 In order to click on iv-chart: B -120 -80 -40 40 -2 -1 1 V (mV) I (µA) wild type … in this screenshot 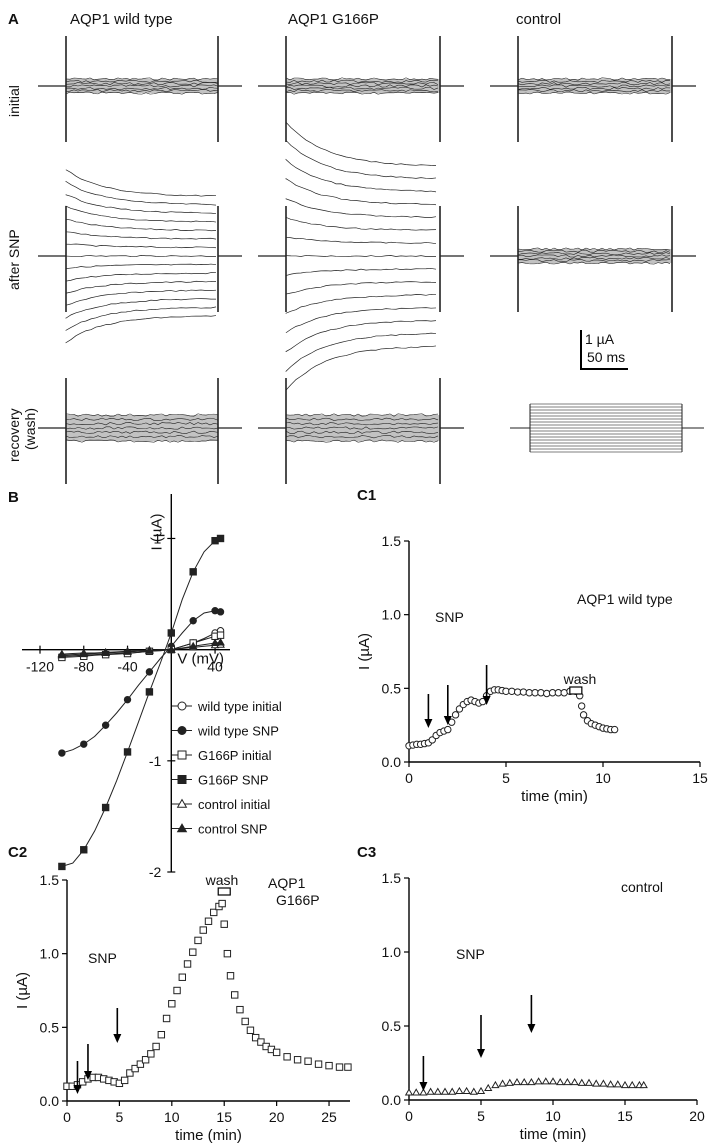, I will do `click(145, 684)`.